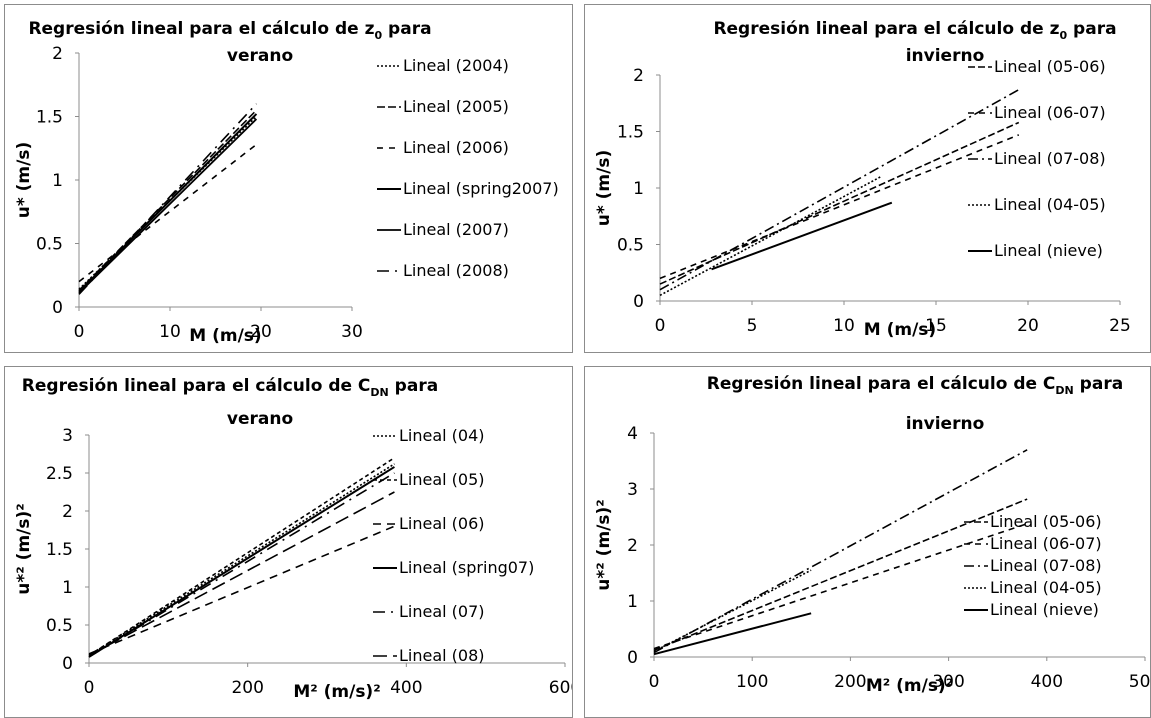 This screenshot has height=718, width=1151. Describe the element at coordinates (752, 682) in the screenshot. I see `x-tick-label: 100` at that location.